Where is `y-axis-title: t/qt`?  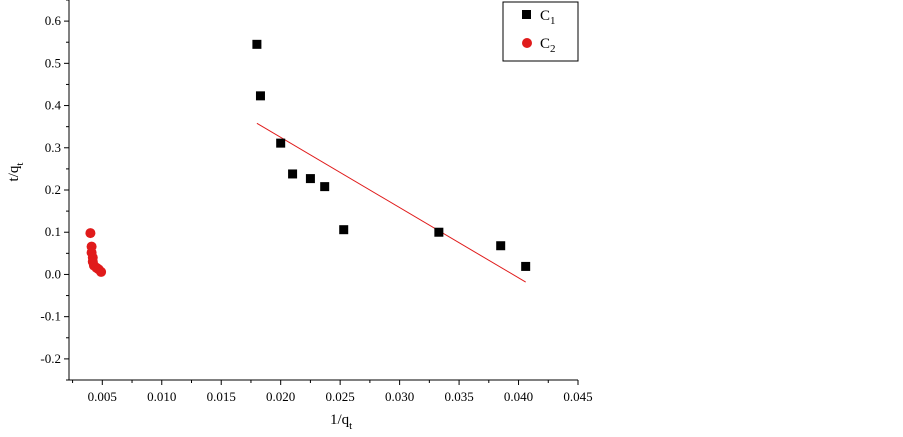 y-axis-title: t/qt is located at coordinates (16, 172).